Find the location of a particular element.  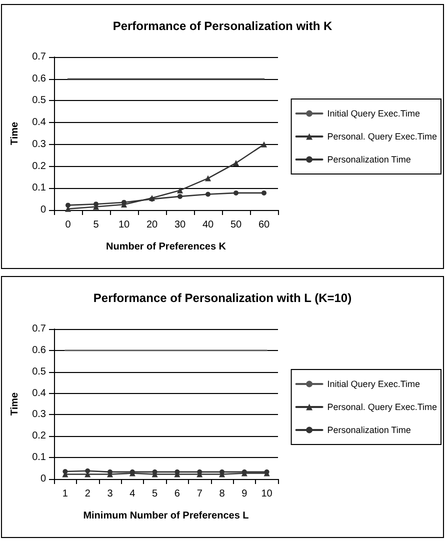

x-axis-title: Number of Preferences K is located at coordinates (166, 247).